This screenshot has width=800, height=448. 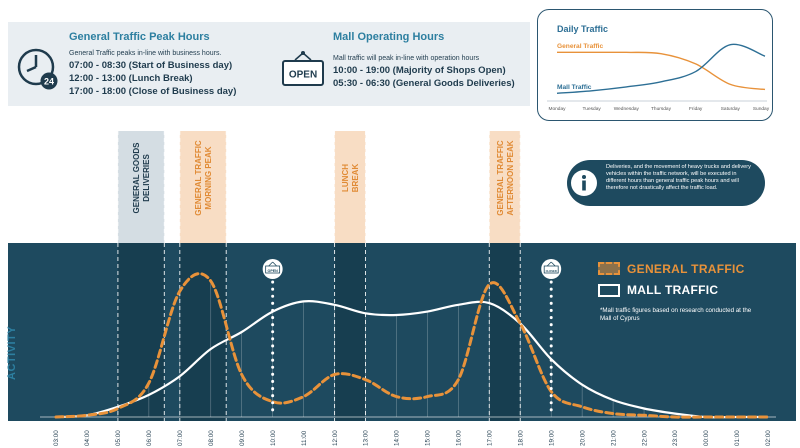 I want to click on clock-24-icon: 24, so click(x=37, y=69).